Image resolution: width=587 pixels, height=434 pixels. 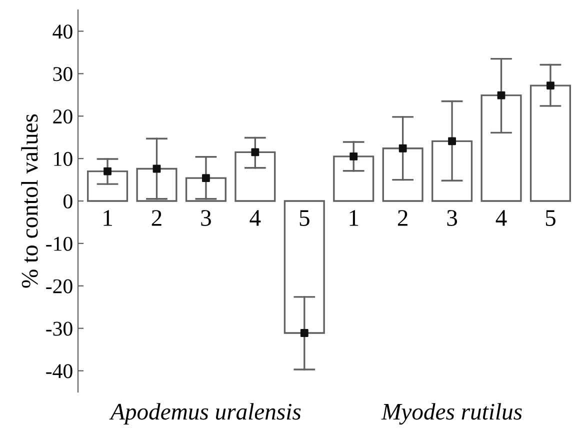 I want to click on y-tick-label: -20, so click(x=59, y=286).